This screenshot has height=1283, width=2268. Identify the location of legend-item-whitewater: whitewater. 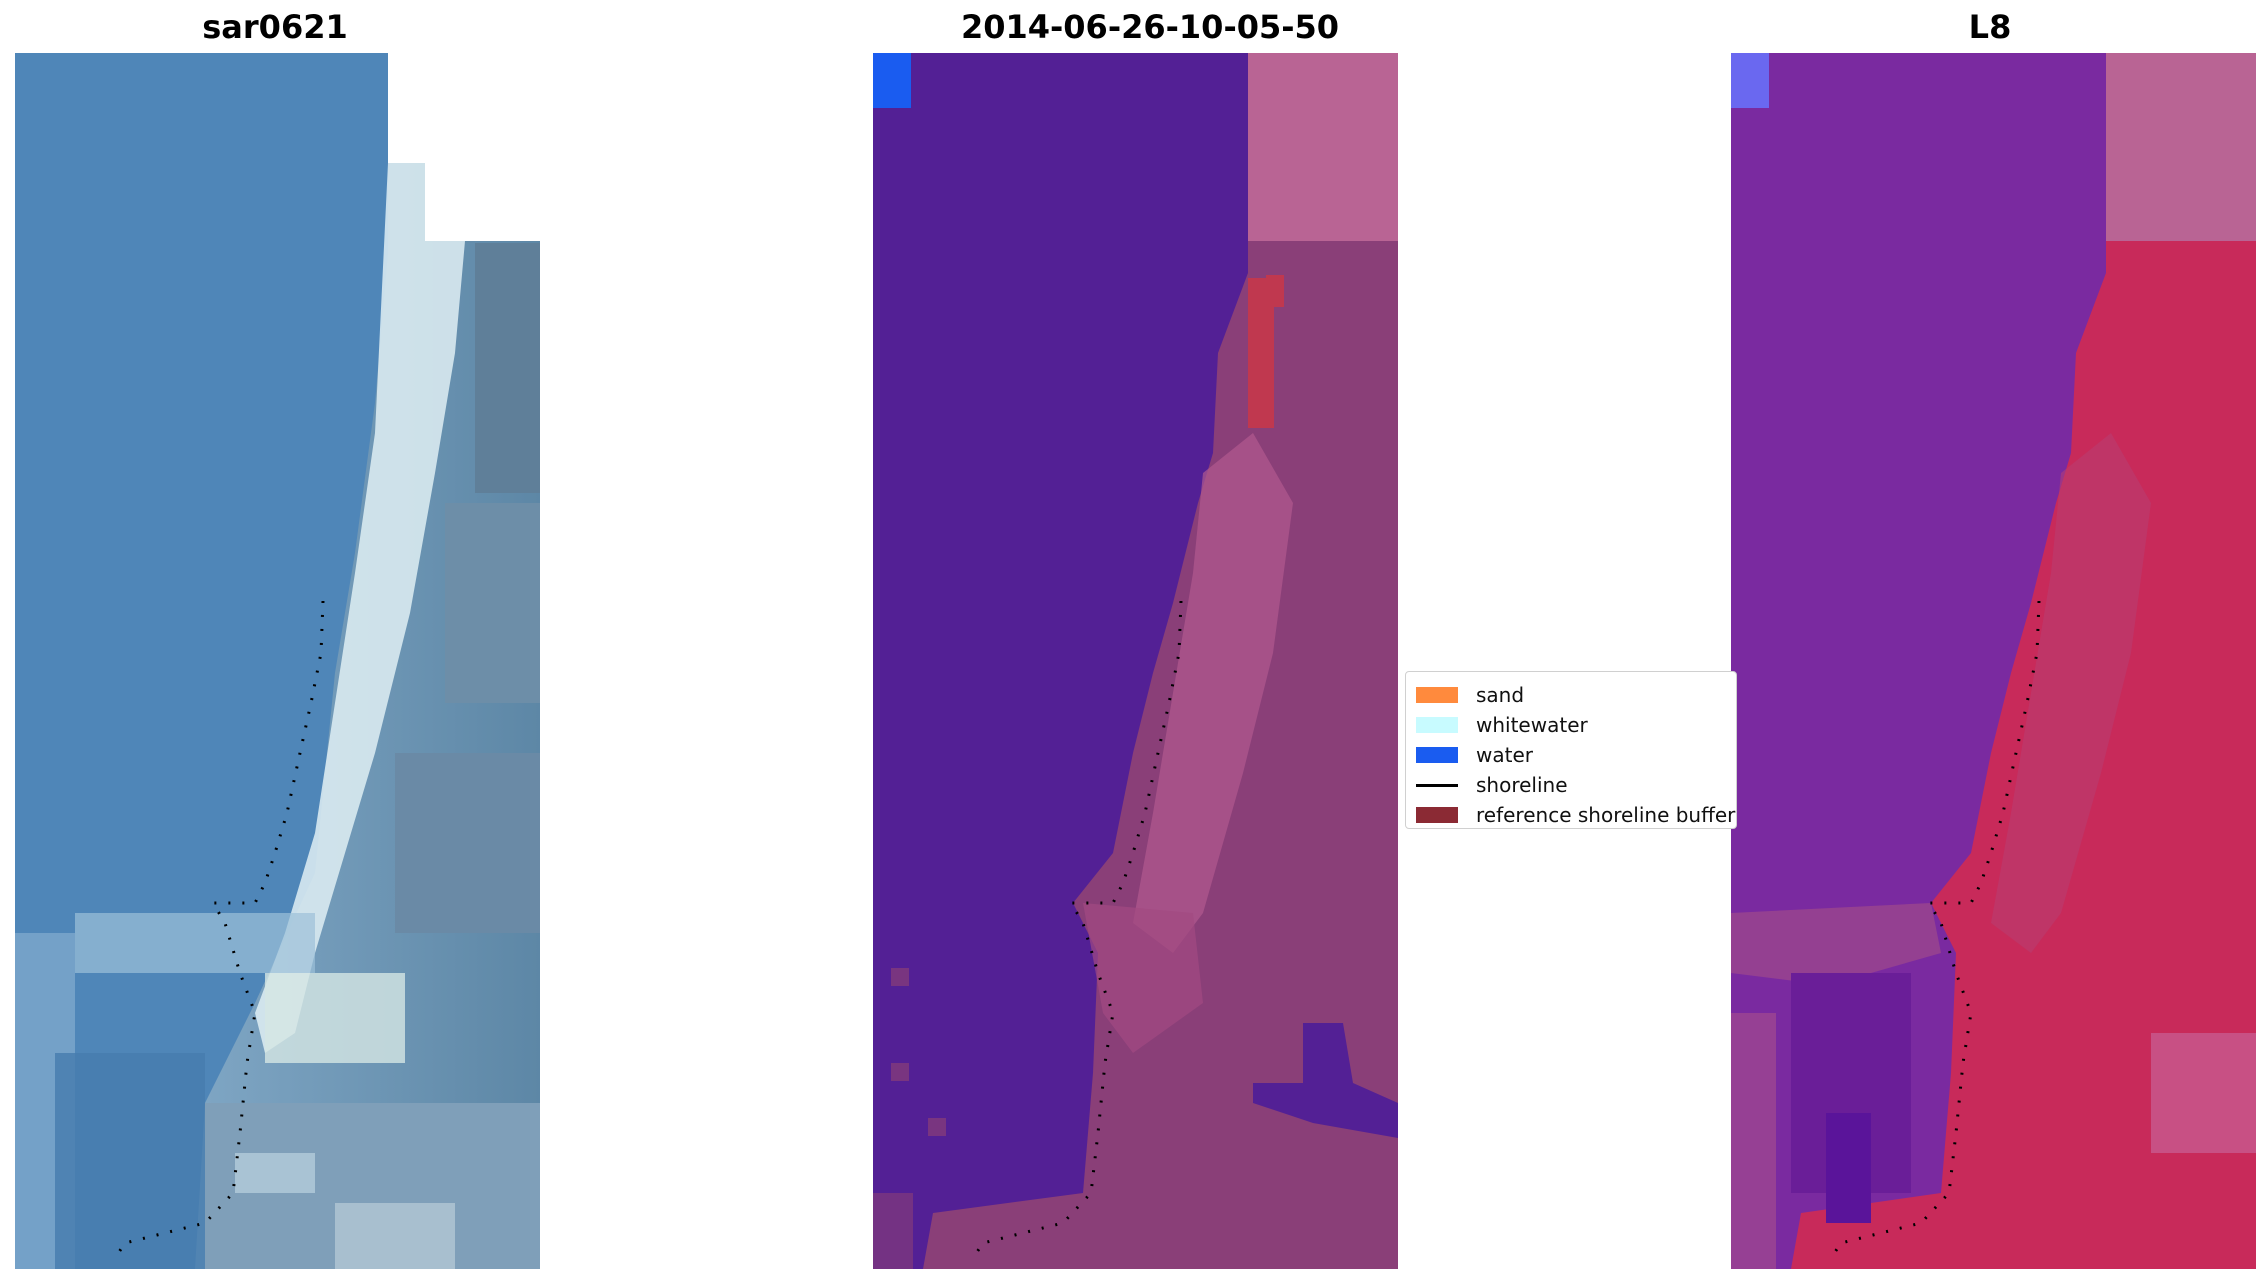
(1502, 725).